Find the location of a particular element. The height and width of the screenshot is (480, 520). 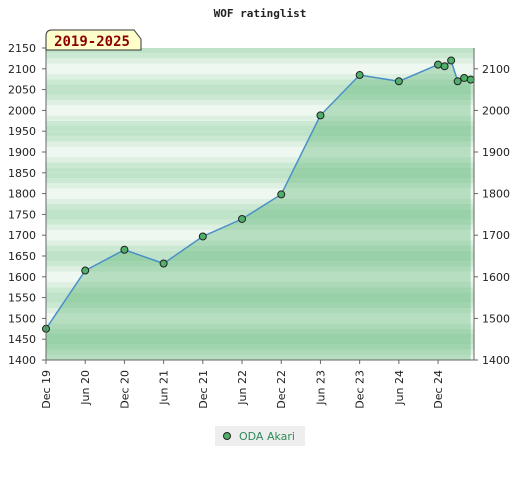

legend-marker is located at coordinates (227, 436).